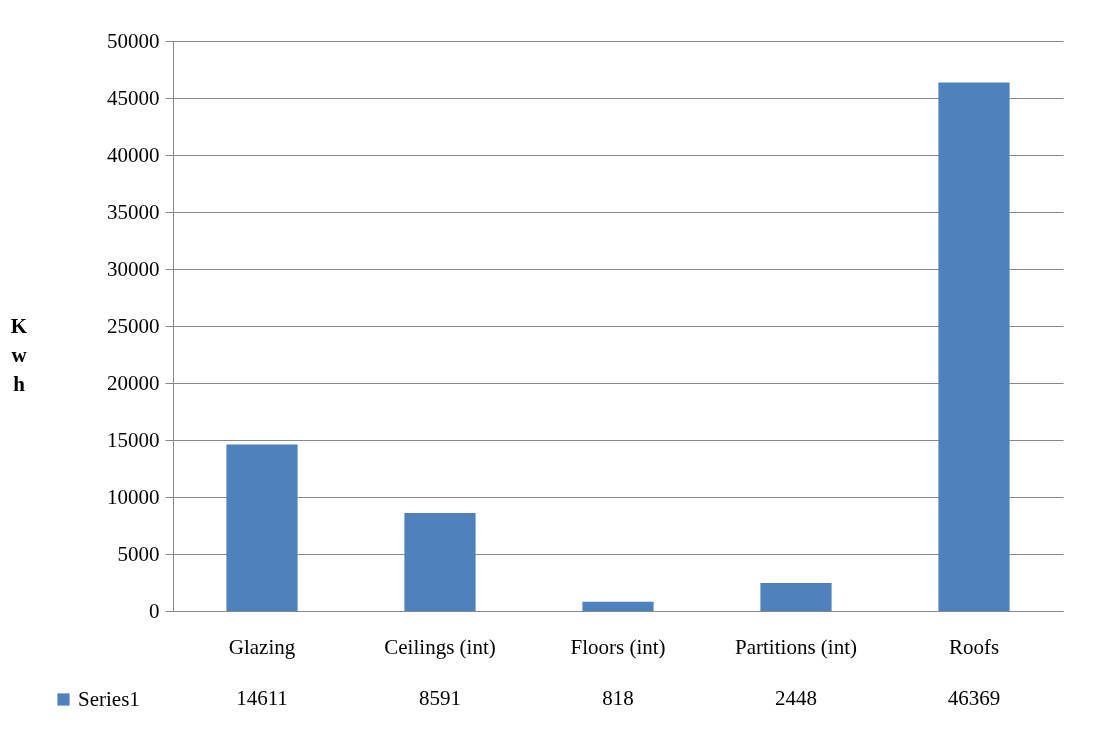 The image size is (1099, 736). I want to click on y-tick-label: 50000, so click(133, 40).